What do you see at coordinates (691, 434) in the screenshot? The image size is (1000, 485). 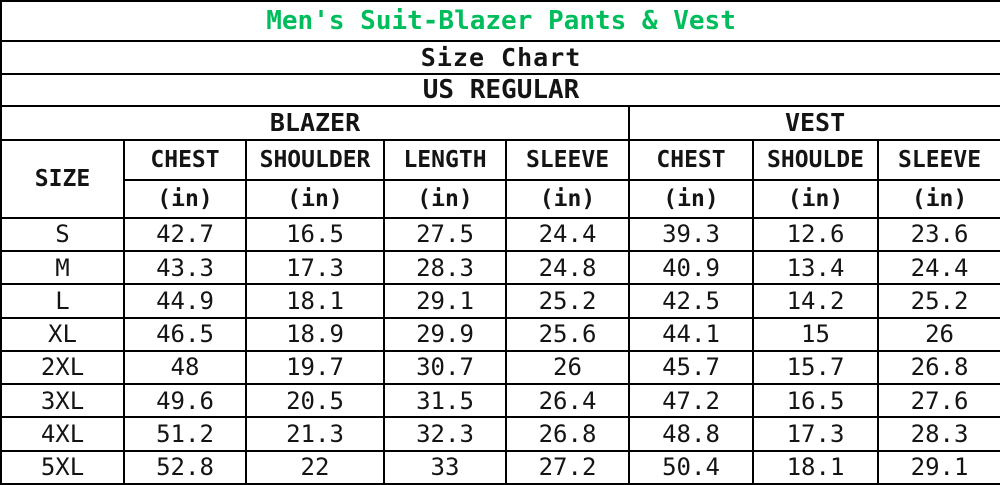 I see `measurement-cell: 48.8` at bounding box center [691, 434].